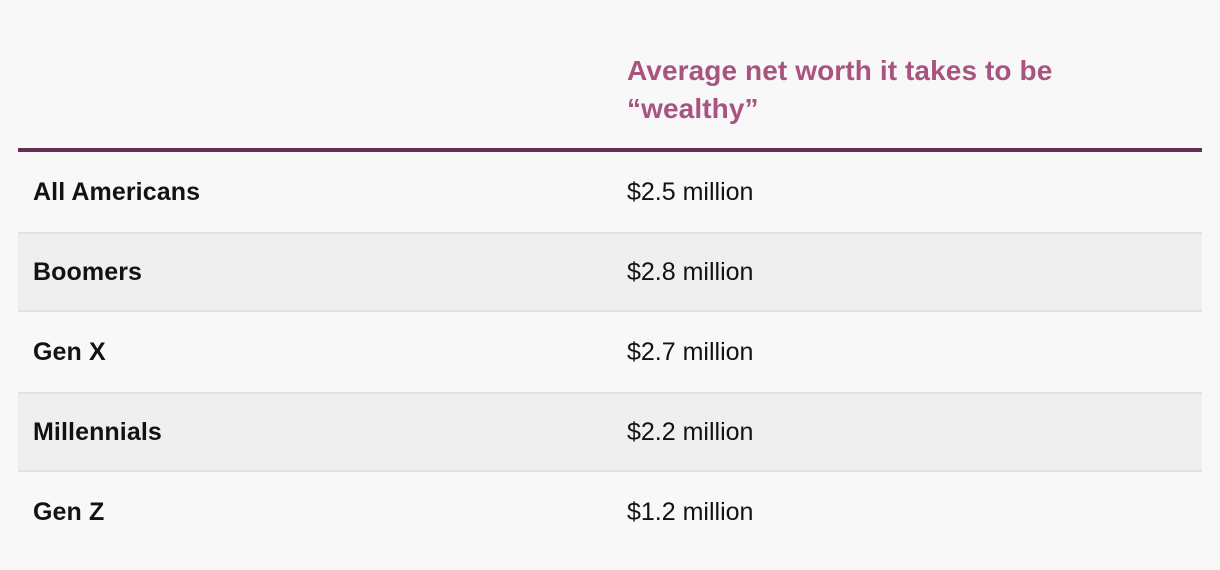 The image size is (1220, 570). What do you see at coordinates (97, 431) in the screenshot?
I see `row-label: Millennials` at bounding box center [97, 431].